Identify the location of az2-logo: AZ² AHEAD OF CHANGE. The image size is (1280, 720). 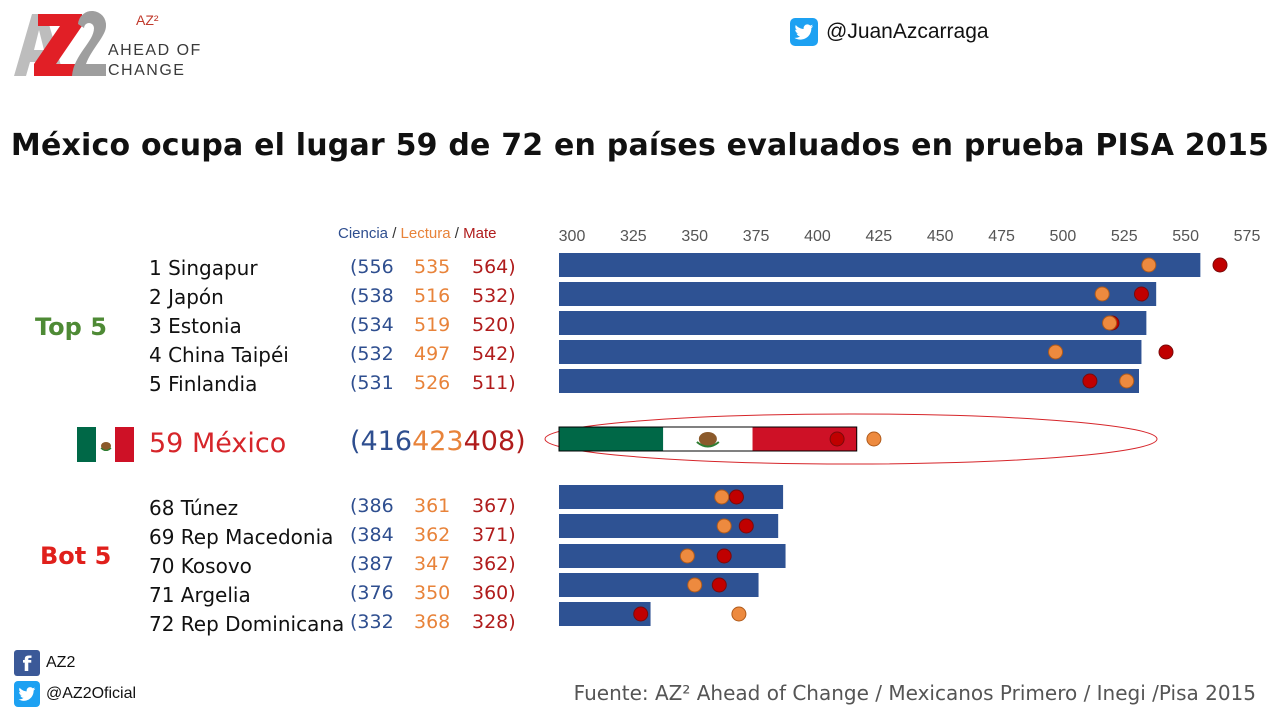
(107, 46).